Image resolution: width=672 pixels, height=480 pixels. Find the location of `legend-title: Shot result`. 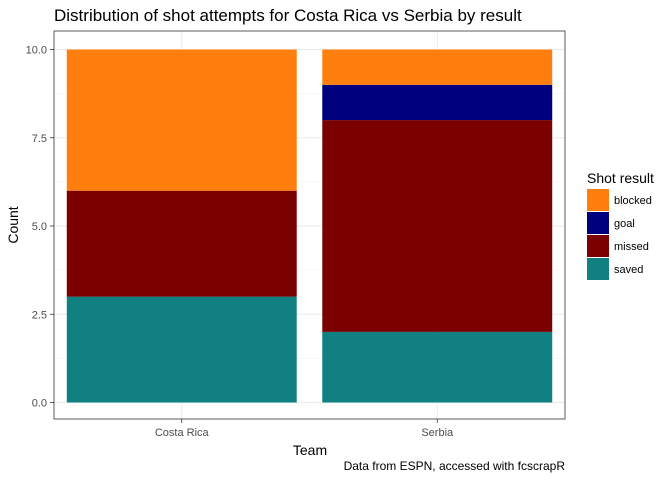

legend-title: Shot result is located at coordinates (620, 178).